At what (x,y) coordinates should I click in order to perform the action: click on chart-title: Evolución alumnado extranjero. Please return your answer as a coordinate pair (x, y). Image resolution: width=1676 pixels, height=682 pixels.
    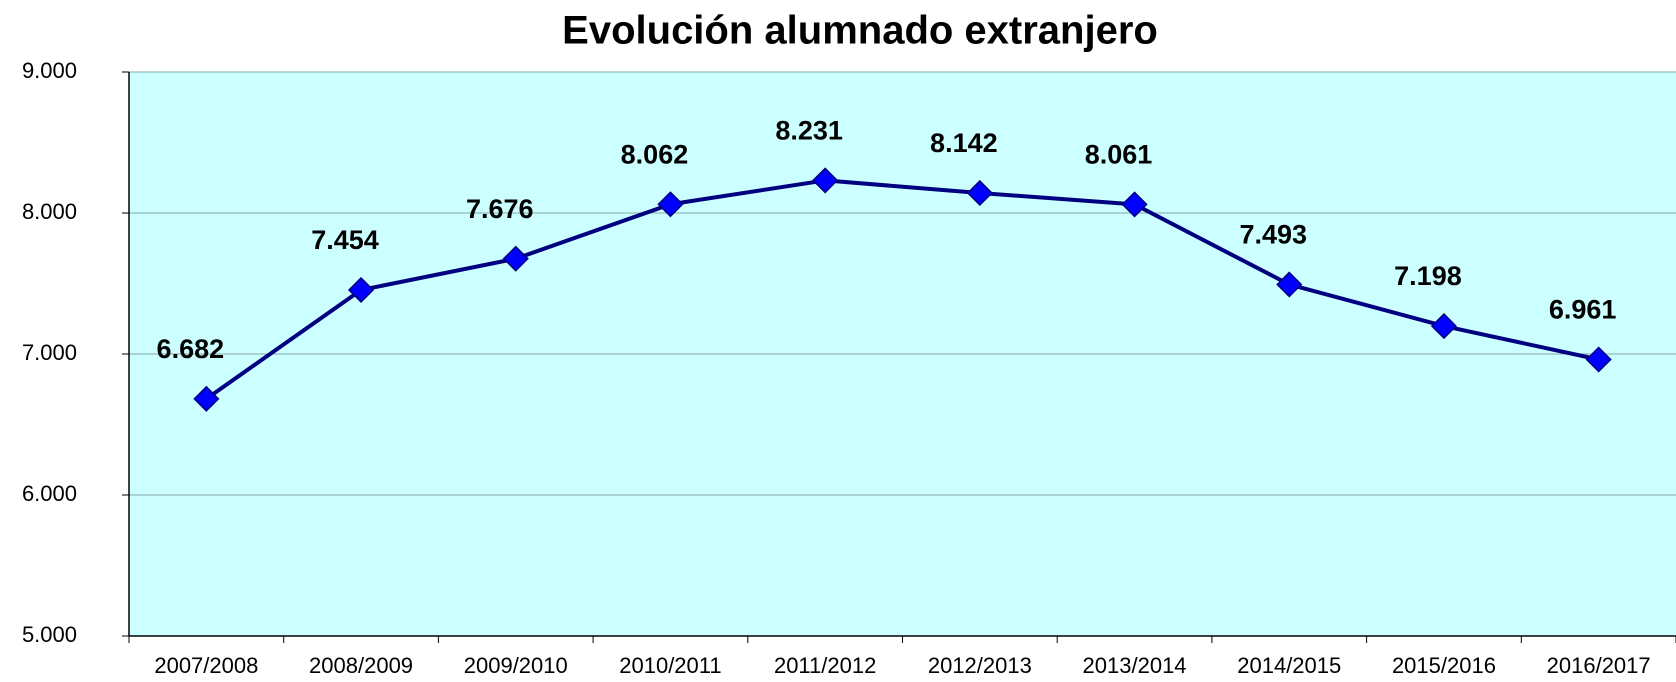
    Looking at the image, I should click on (860, 31).